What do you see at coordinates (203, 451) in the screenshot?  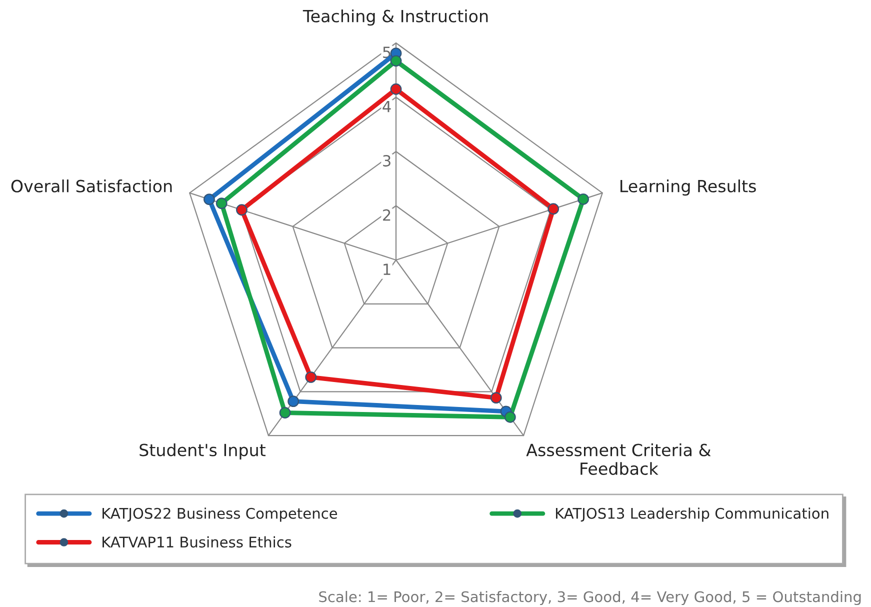 I see `spoke-label: Student's Input` at bounding box center [203, 451].